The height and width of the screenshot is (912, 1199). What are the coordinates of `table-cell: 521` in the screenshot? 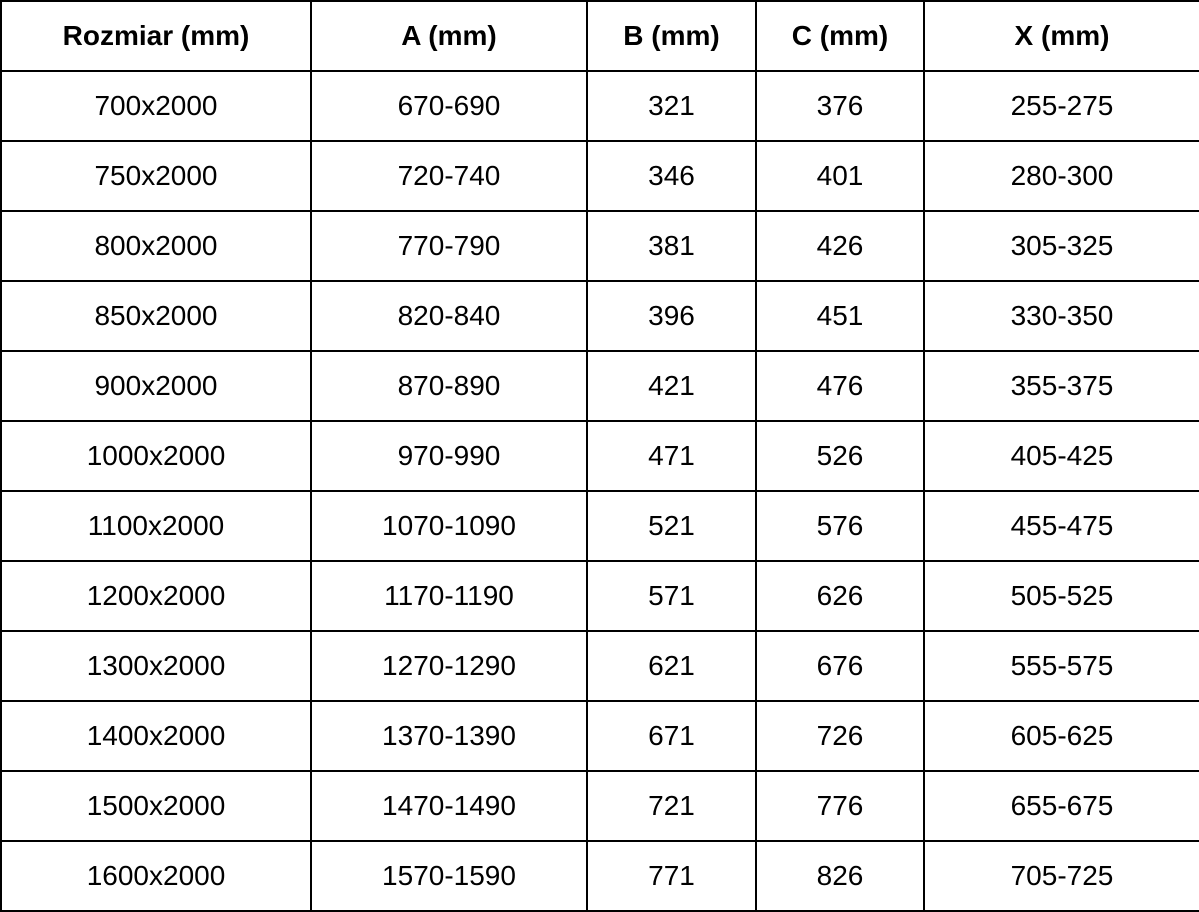 It's located at (671, 526).